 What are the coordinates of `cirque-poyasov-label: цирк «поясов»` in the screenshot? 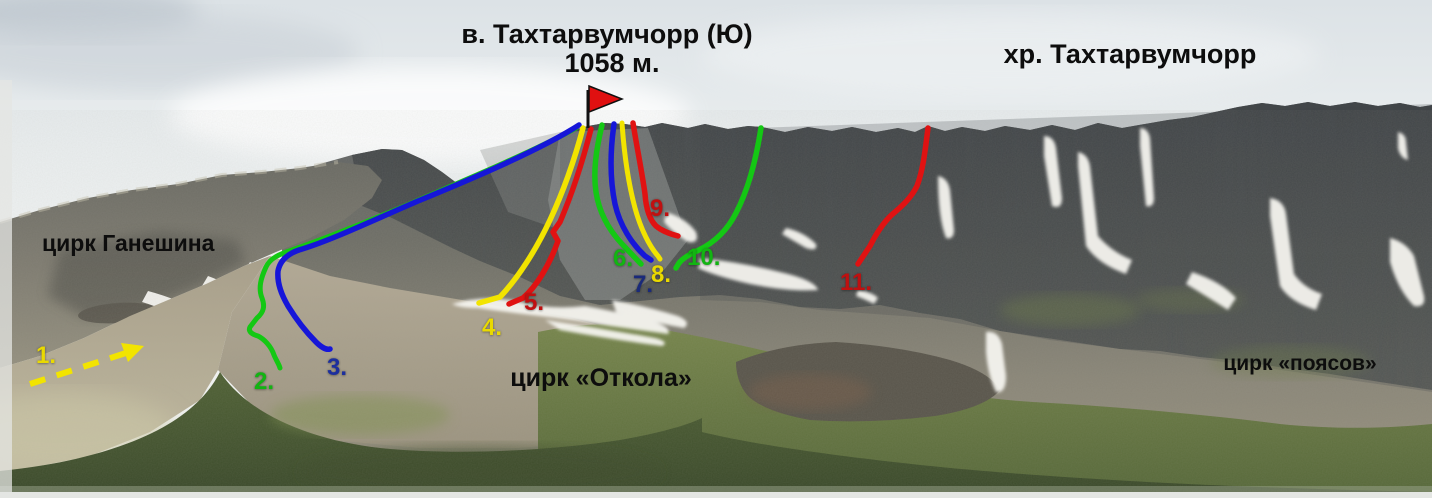 It's located at (1300, 363).